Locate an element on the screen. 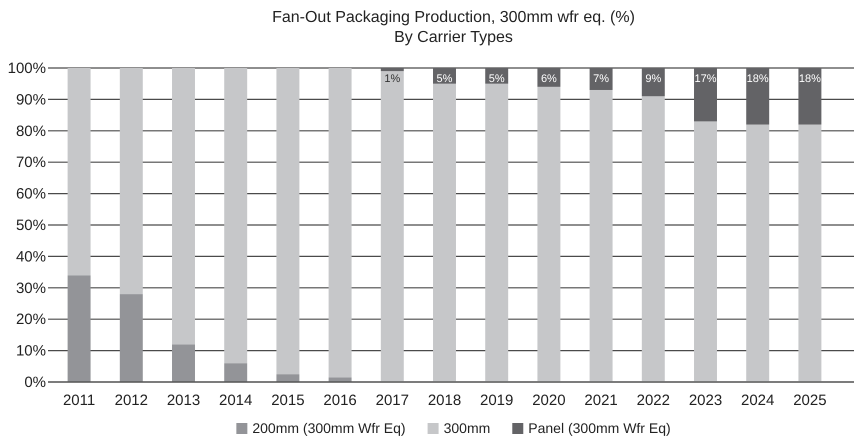  data-label: 9% is located at coordinates (653, 79).